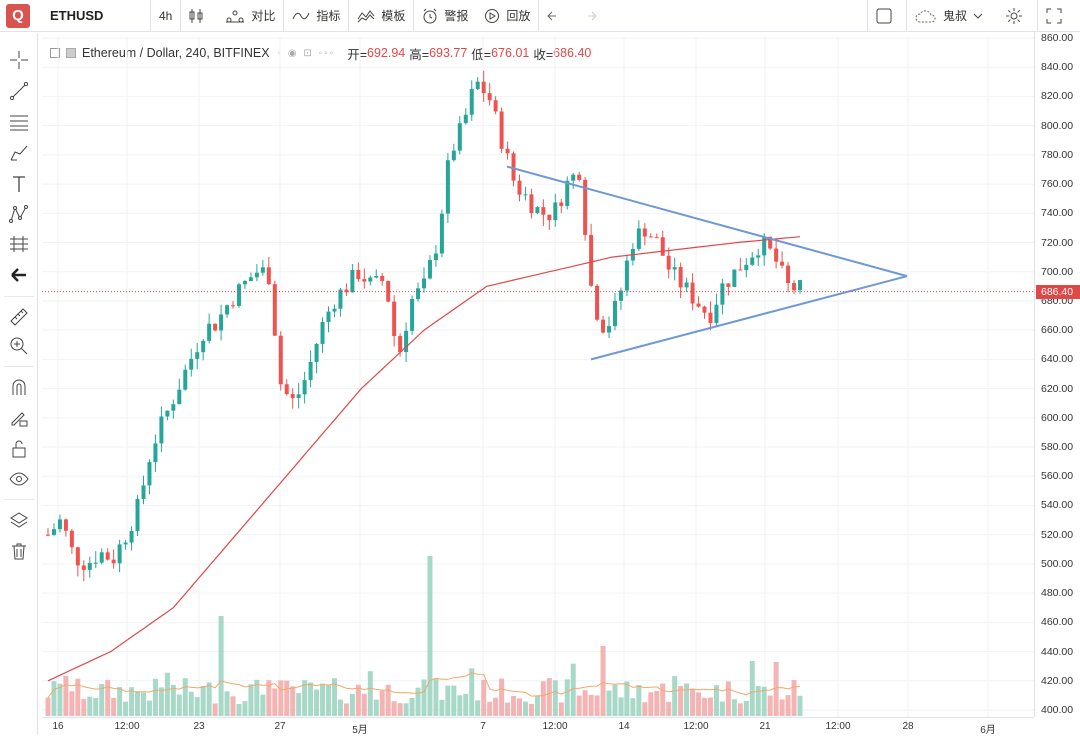  What do you see at coordinates (19, 153) in the screenshot?
I see `brush-icon` at bounding box center [19, 153].